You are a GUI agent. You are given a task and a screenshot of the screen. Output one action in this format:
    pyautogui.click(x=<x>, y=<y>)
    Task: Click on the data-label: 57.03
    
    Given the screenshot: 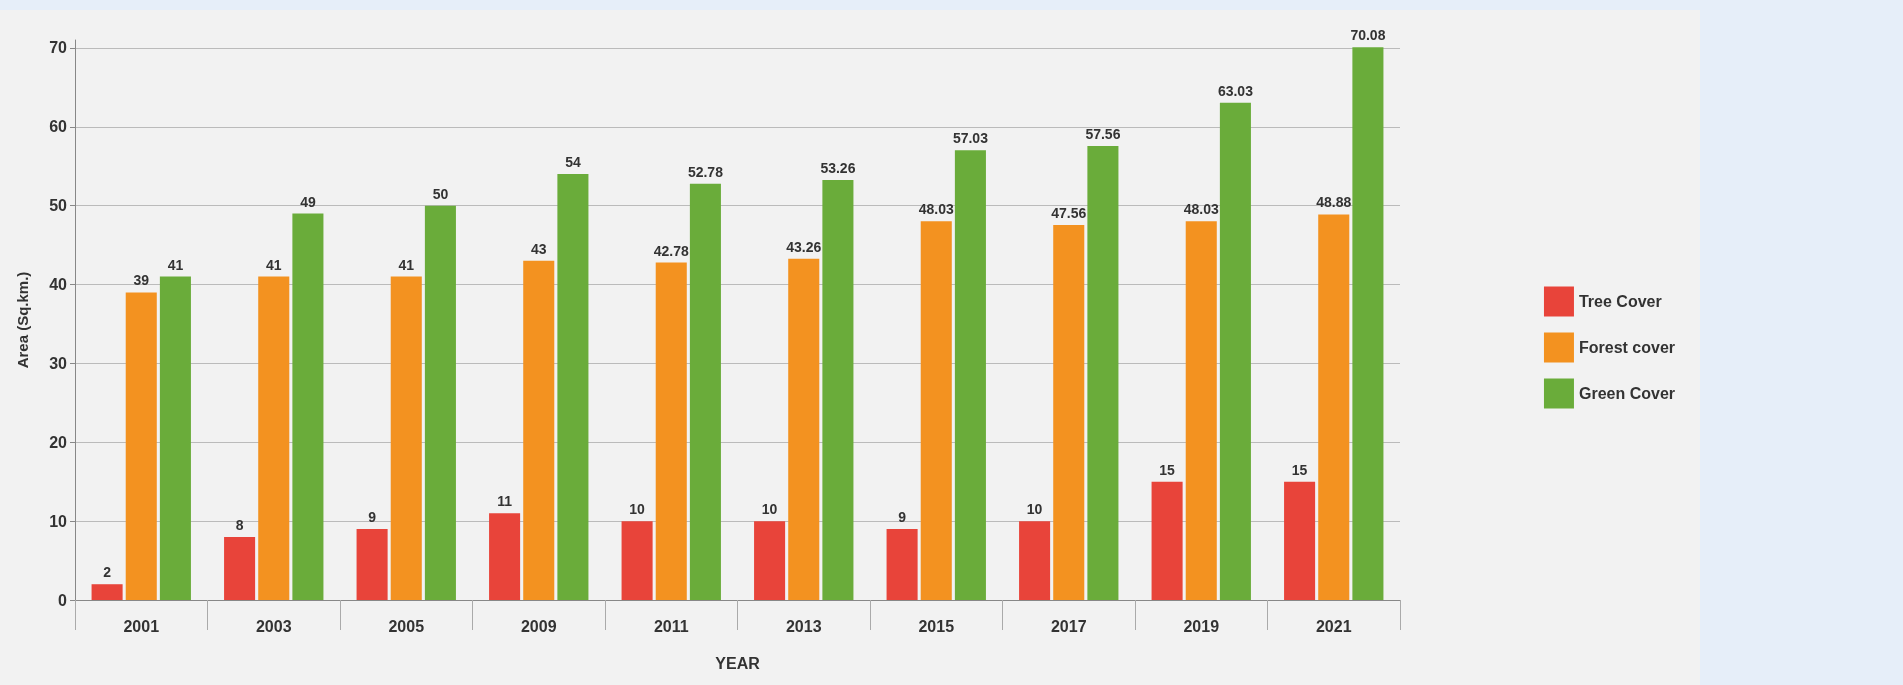 What is the action you would take?
    pyautogui.click(x=970, y=138)
    